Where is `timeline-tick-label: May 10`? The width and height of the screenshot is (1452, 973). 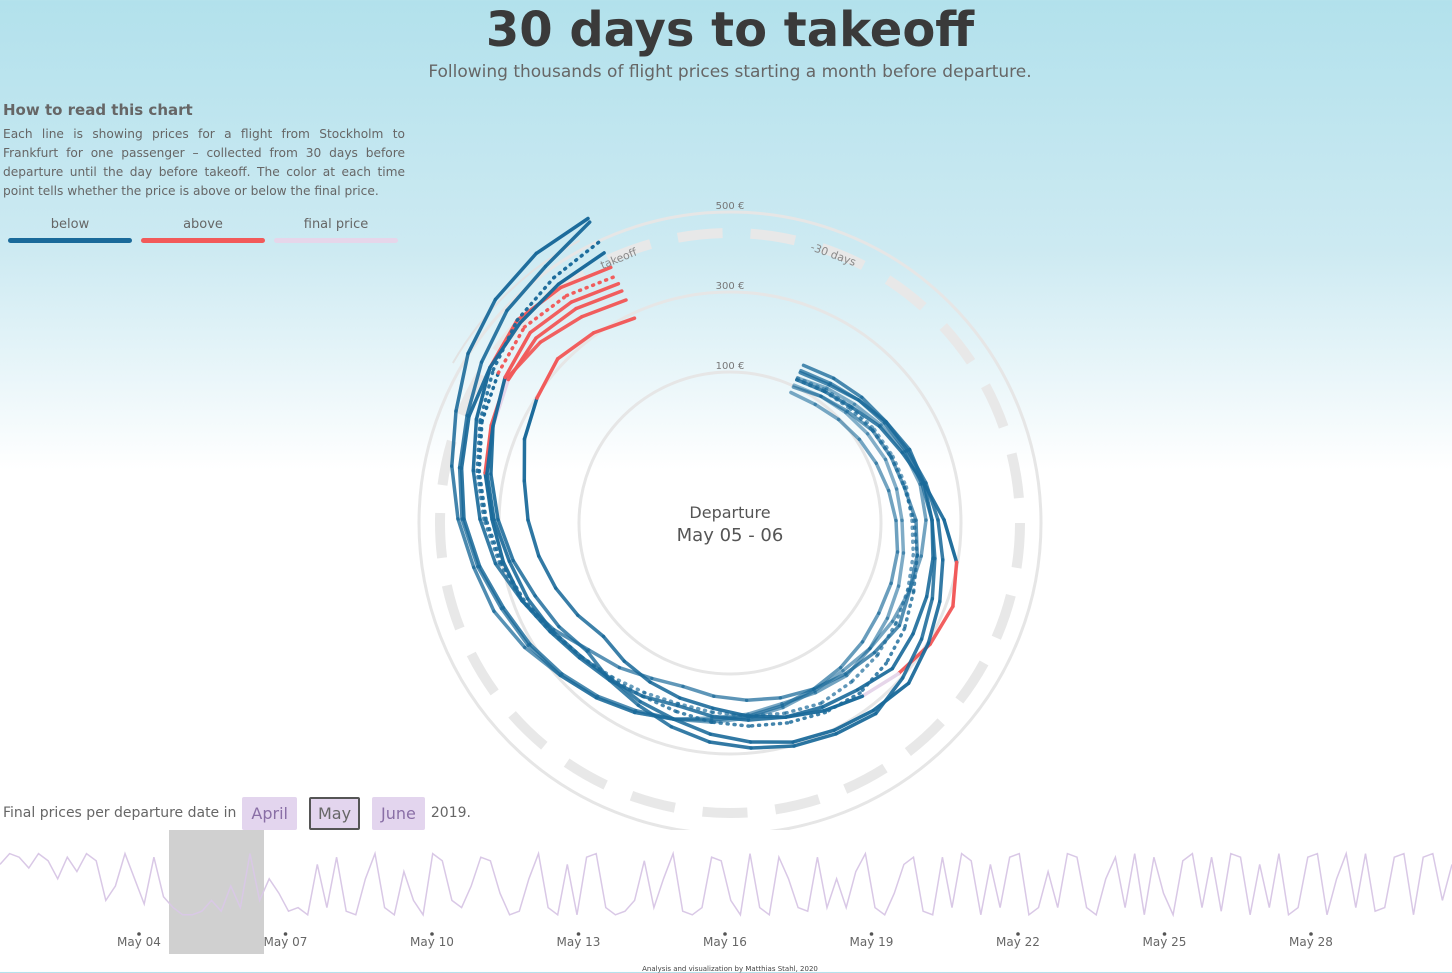 timeline-tick-label: May 10 is located at coordinates (432, 942).